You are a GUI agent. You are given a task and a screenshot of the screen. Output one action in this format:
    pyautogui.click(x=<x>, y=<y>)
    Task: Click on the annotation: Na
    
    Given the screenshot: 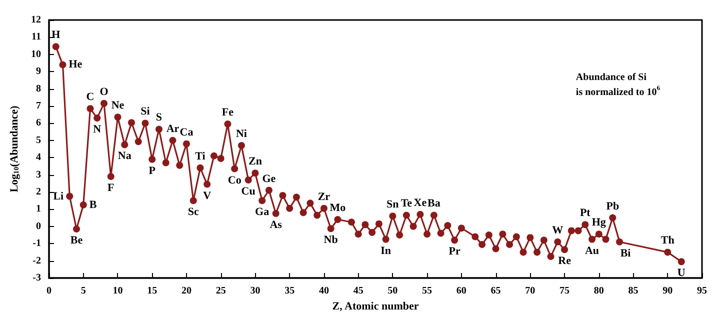 What is the action you would take?
    pyautogui.click(x=125, y=156)
    